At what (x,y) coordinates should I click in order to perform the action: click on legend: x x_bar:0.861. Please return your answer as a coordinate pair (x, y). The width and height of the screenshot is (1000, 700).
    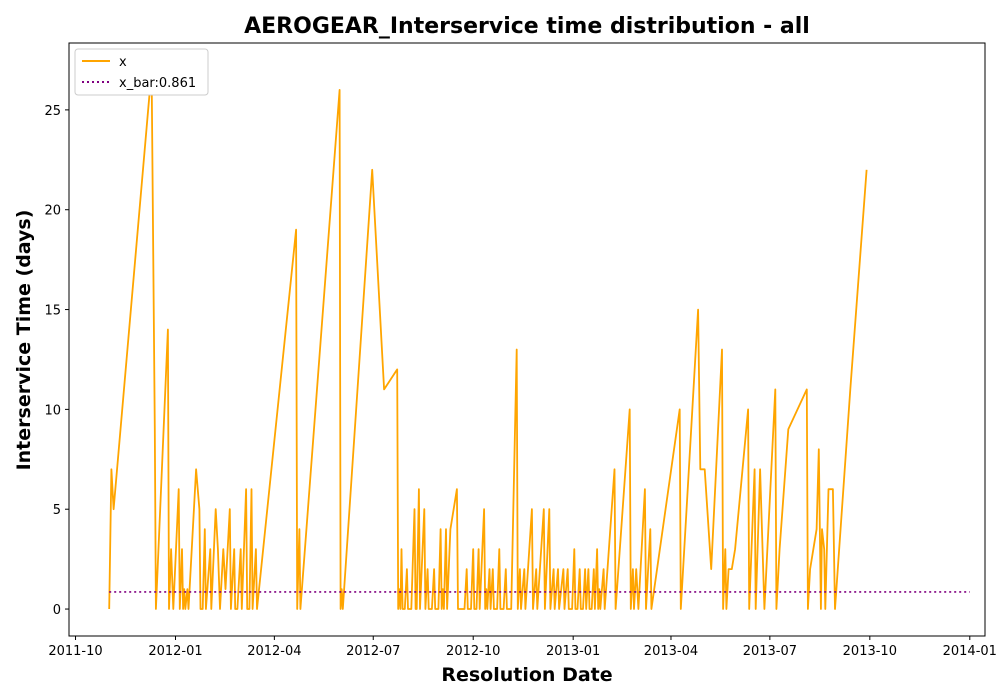
    Looking at the image, I should click on (141, 72).